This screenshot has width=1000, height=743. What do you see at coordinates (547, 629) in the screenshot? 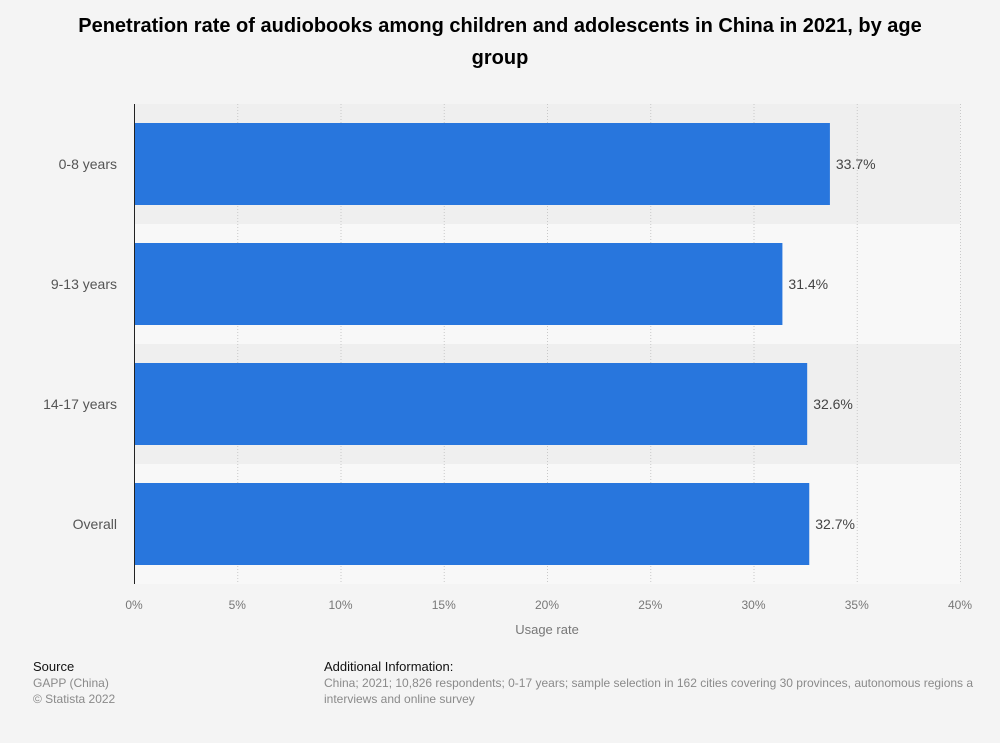
I see `x-axis-title: Usage rate` at bounding box center [547, 629].